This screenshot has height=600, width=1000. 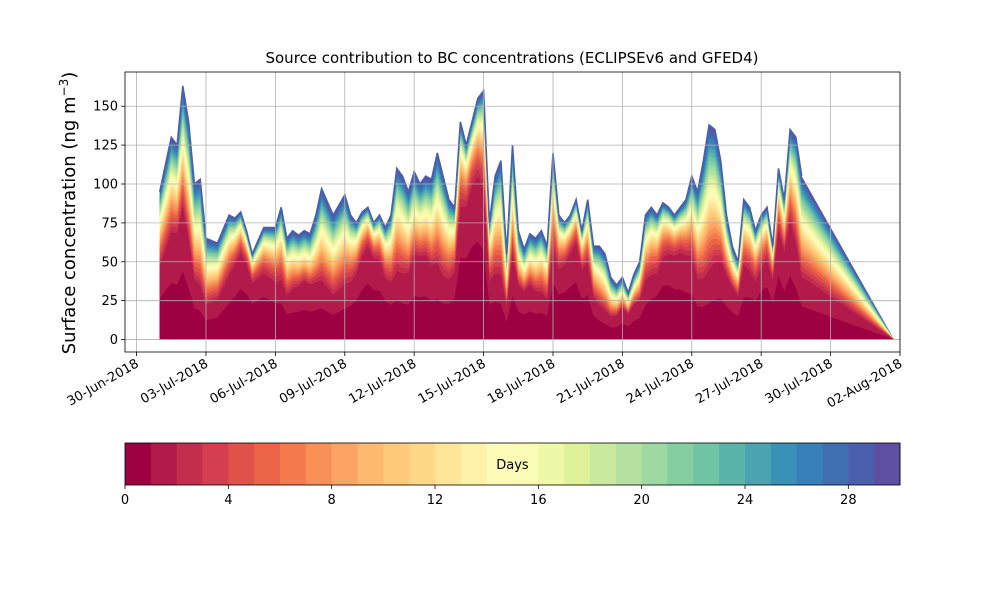 What do you see at coordinates (69, 225) in the screenshot?
I see `y-axis-label-main: Surface concentration (ng m` at bounding box center [69, 225].